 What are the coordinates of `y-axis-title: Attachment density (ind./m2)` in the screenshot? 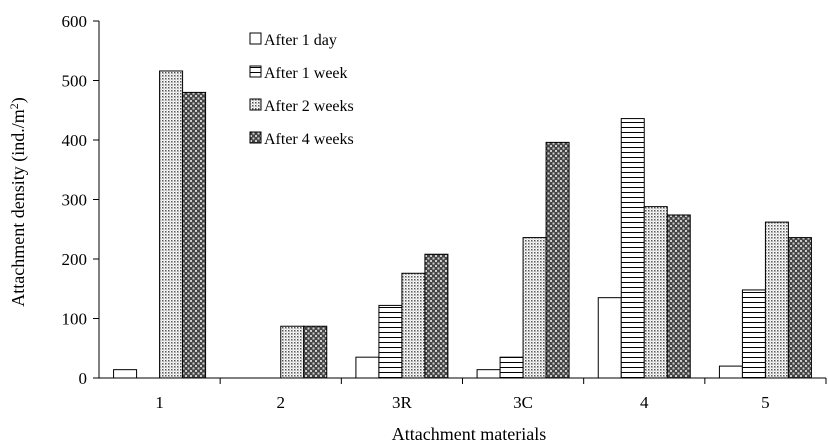 It's located at (18, 201).